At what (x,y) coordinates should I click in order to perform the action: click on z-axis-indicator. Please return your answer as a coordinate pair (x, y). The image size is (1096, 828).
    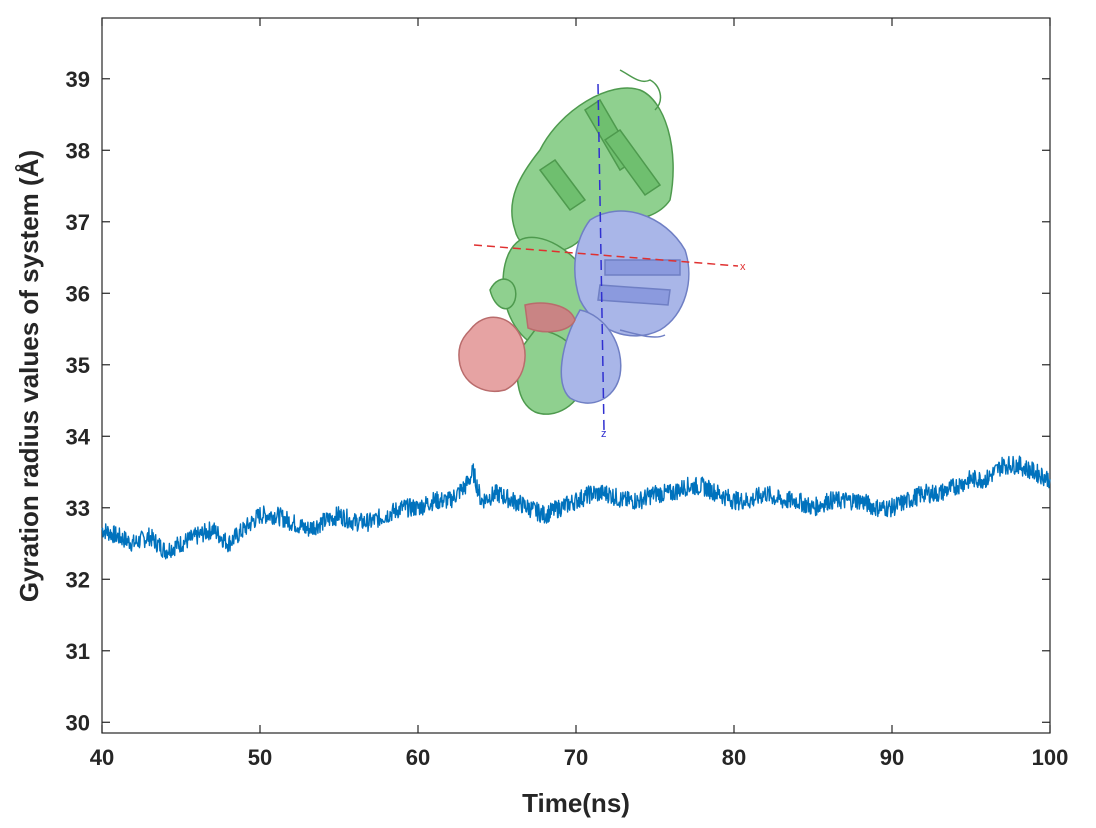
    Looking at the image, I should click on (601, 257).